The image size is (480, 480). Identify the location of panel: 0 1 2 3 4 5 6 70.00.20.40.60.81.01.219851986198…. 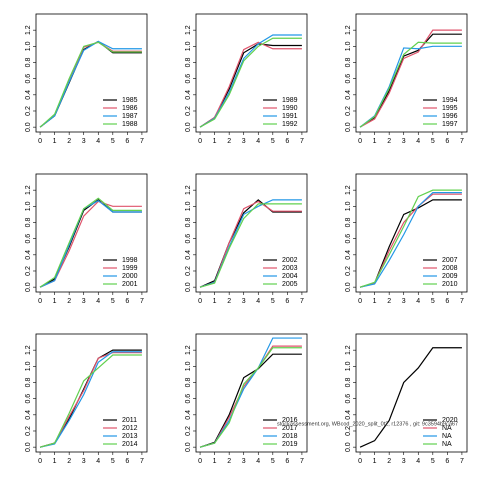
(86, 79).